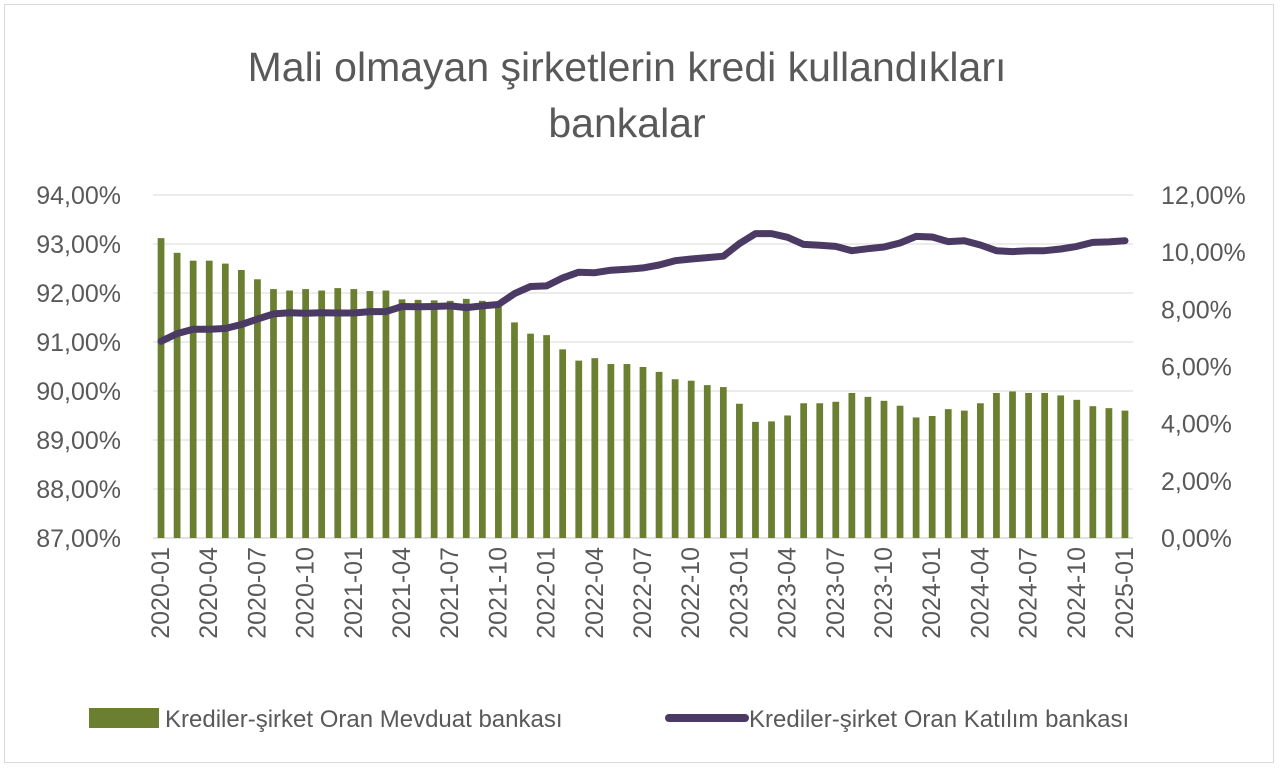 The image size is (1280, 769). What do you see at coordinates (306, 593) in the screenshot?
I see `x-tick-label: 2020-10` at bounding box center [306, 593].